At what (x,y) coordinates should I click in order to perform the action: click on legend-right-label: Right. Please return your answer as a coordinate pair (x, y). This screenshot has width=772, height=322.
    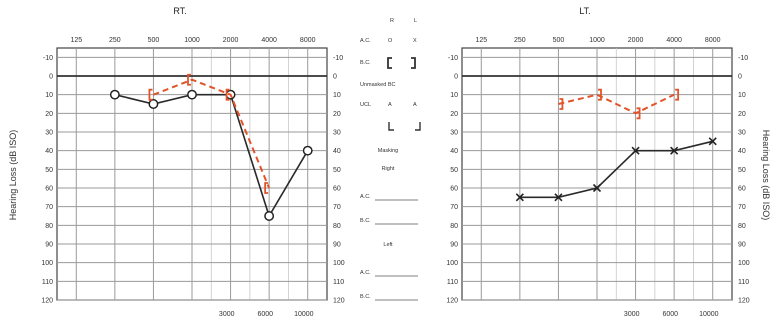
    Looking at the image, I should click on (388, 169).